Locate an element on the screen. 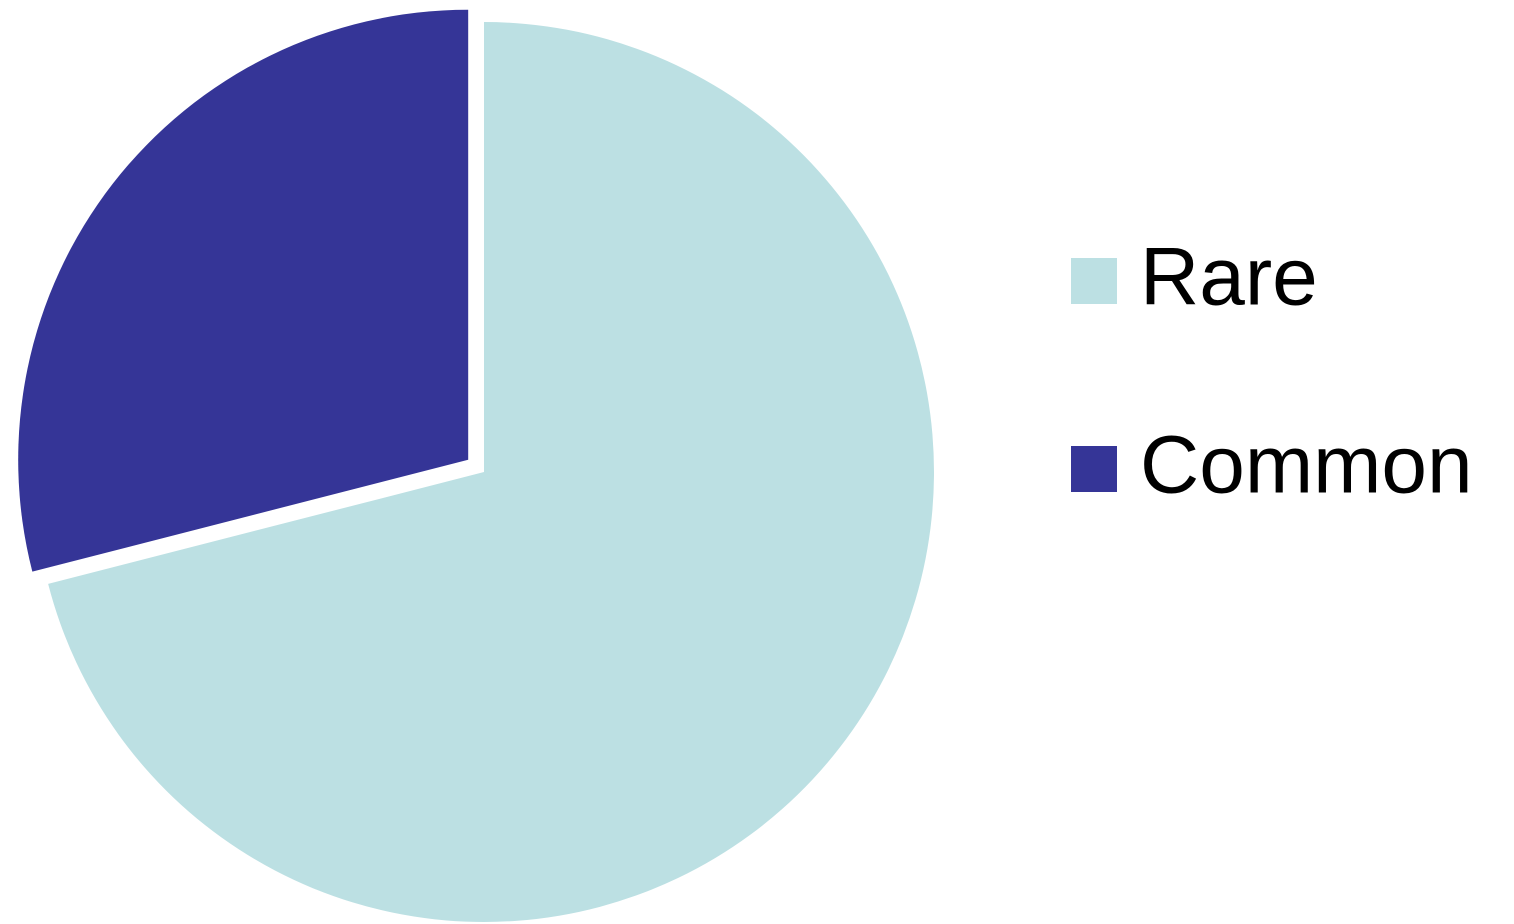 The image size is (1514, 924). legend-label: Rare is located at coordinates (1229, 277).